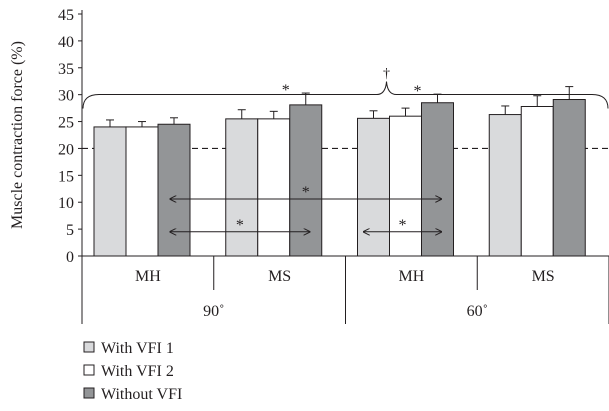 The height and width of the screenshot is (411, 609). What do you see at coordinates (141, 394) in the screenshot?
I see `legend-label: Without VFI` at bounding box center [141, 394].